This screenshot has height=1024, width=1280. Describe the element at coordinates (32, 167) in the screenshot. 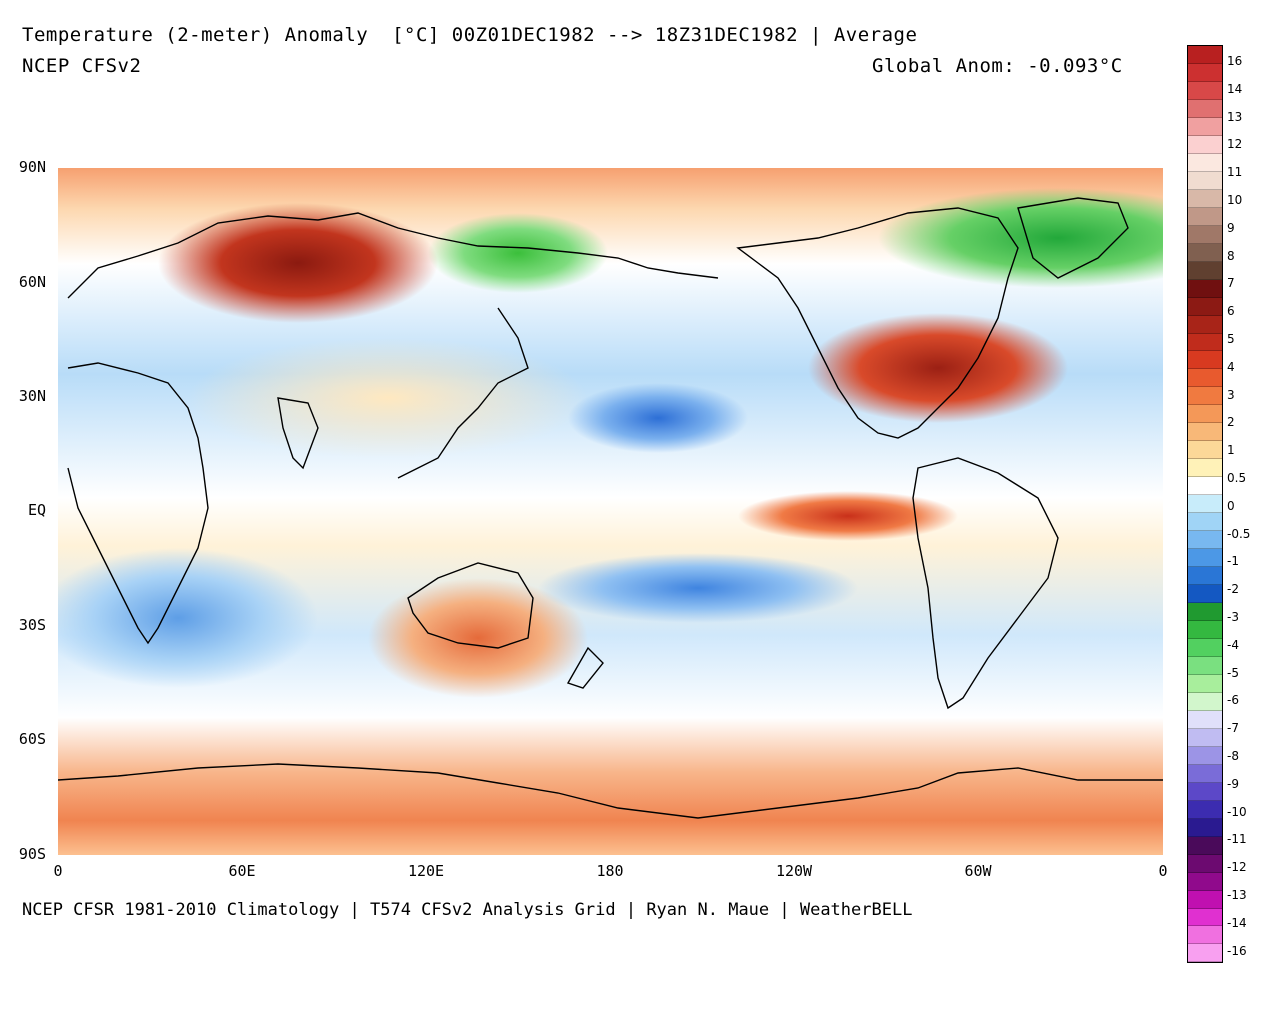

I see `lat-label: 90N` at that location.